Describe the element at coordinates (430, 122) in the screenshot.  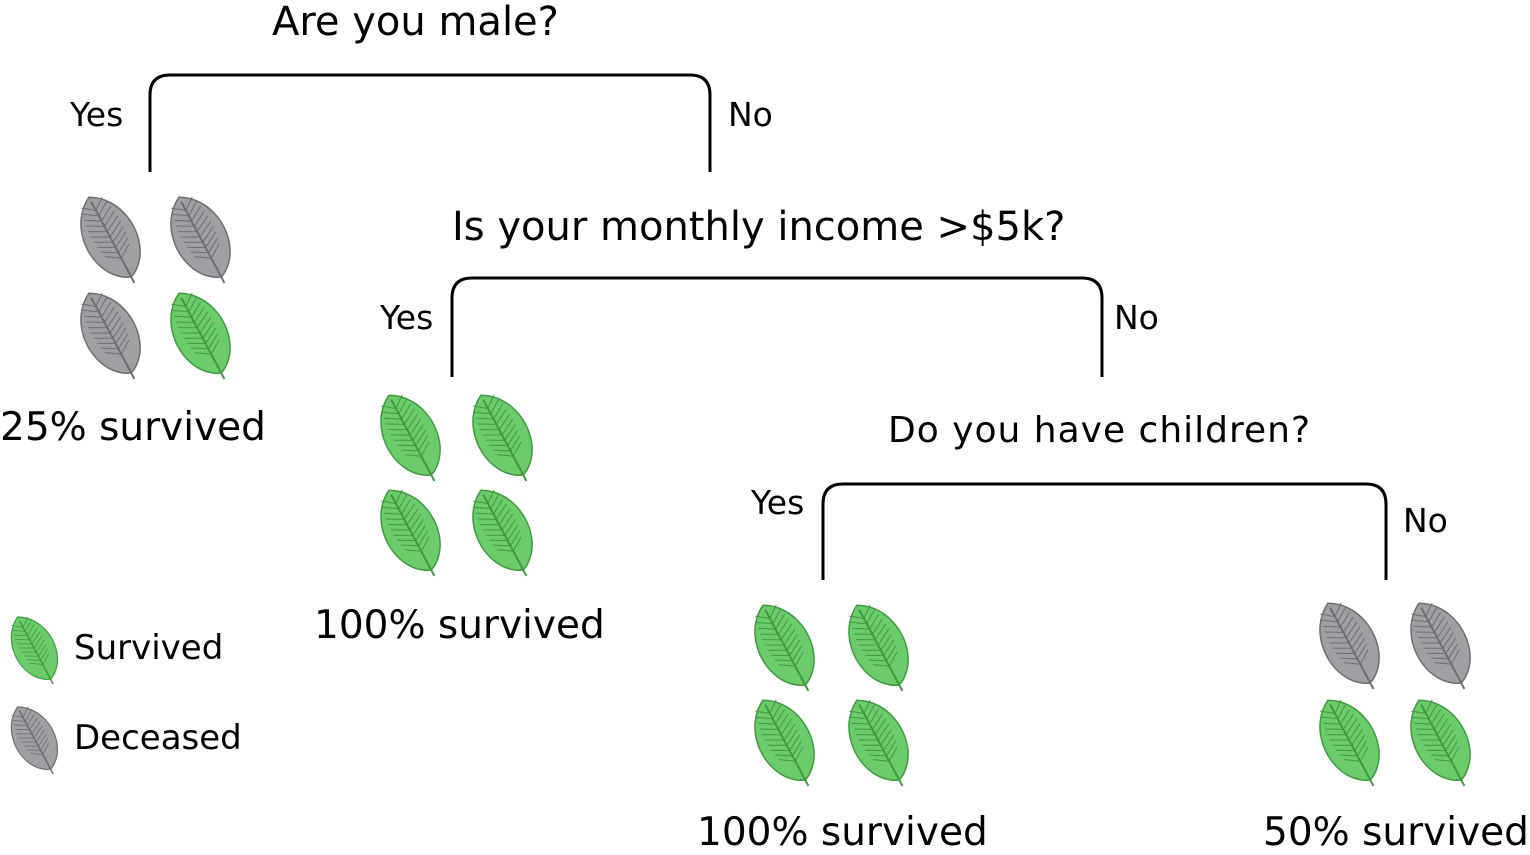
I see `split-bracket-male` at that location.